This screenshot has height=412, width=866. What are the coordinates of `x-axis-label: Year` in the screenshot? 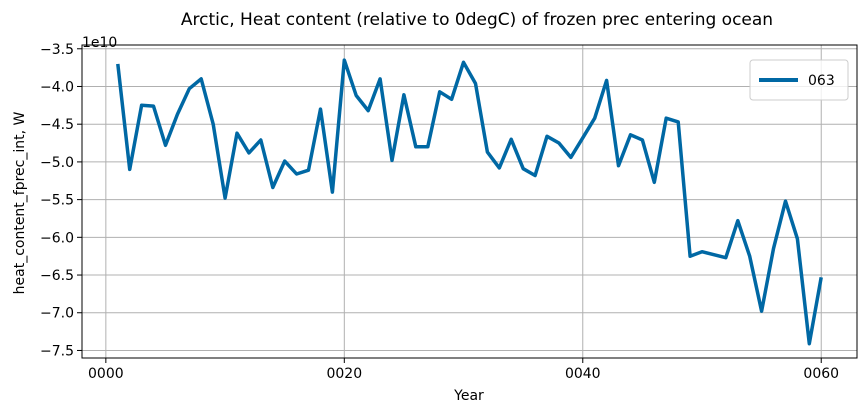 It's located at (468, 396).